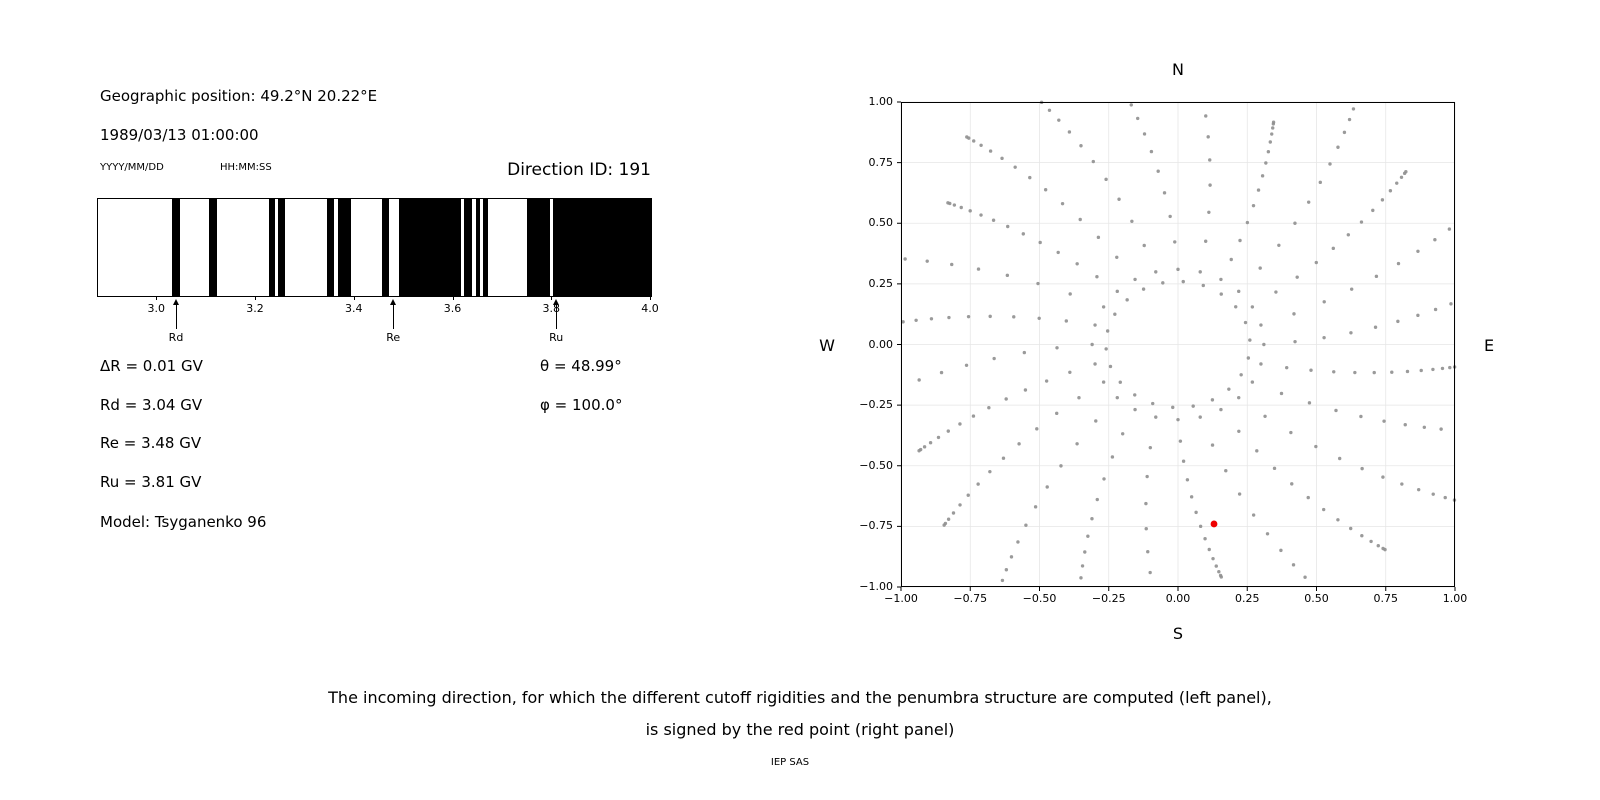  What do you see at coordinates (876, 586) in the screenshot?
I see `y-tick-label: −1.00` at bounding box center [876, 586].